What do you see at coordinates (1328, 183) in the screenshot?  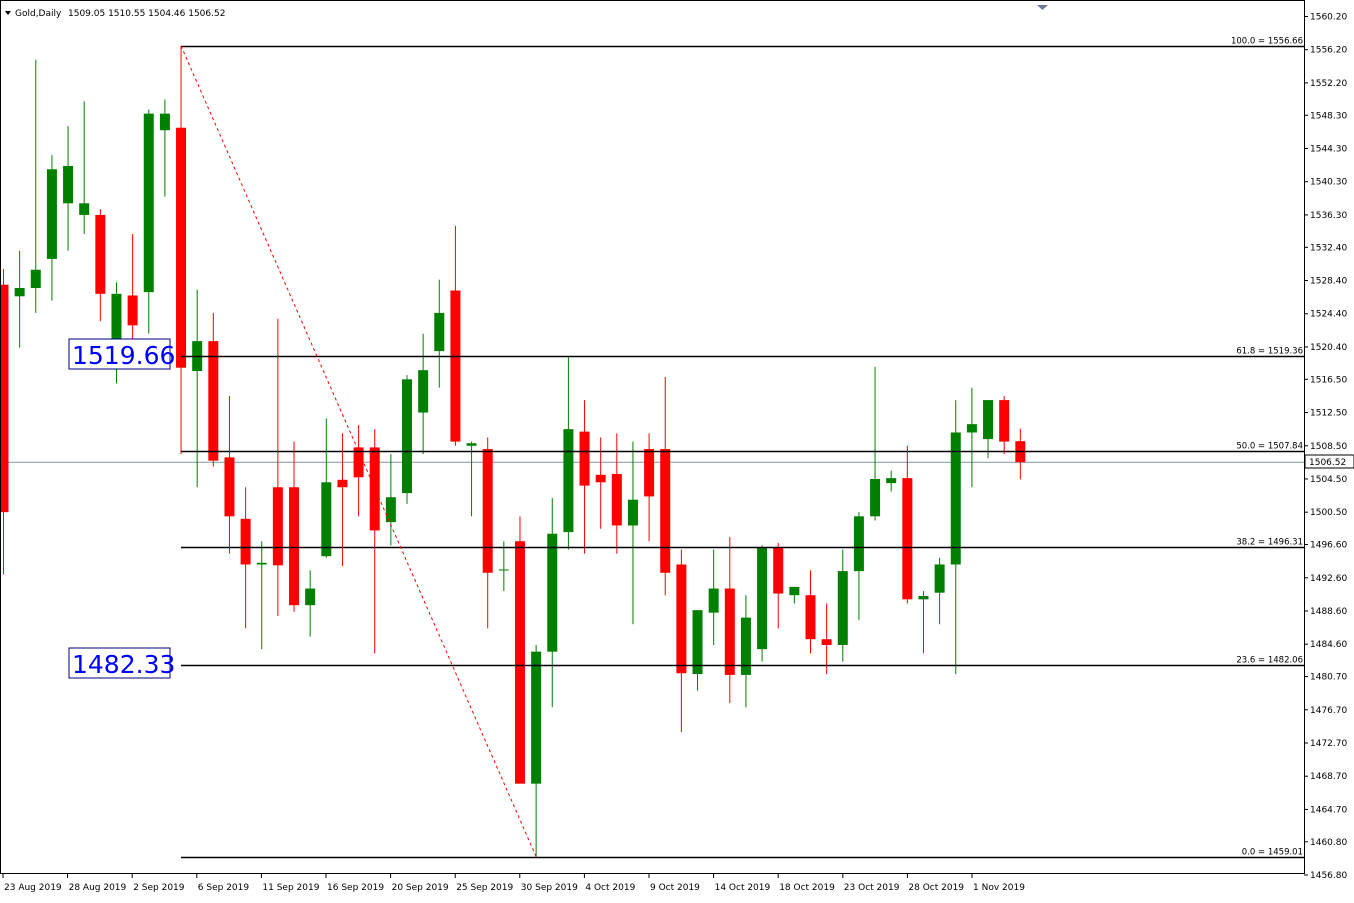 I see `y-tick-label: 1540.30` at bounding box center [1328, 183].